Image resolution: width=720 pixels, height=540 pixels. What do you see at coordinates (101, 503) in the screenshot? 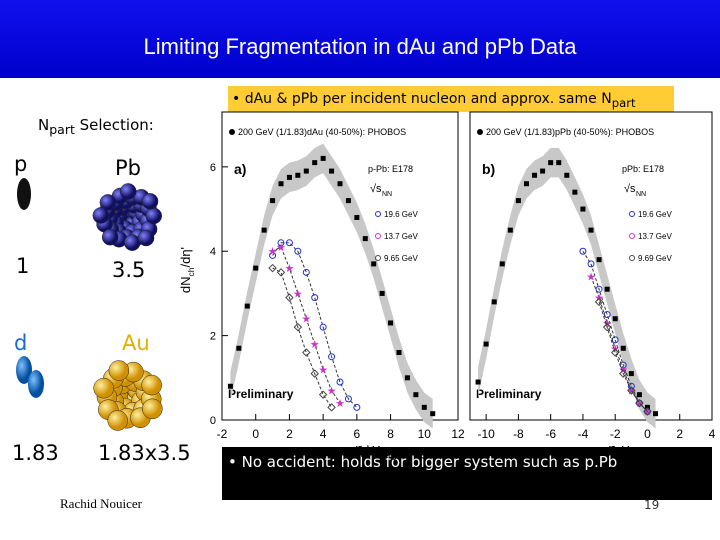
I see `author: Rachid Nouicer` at bounding box center [101, 503].